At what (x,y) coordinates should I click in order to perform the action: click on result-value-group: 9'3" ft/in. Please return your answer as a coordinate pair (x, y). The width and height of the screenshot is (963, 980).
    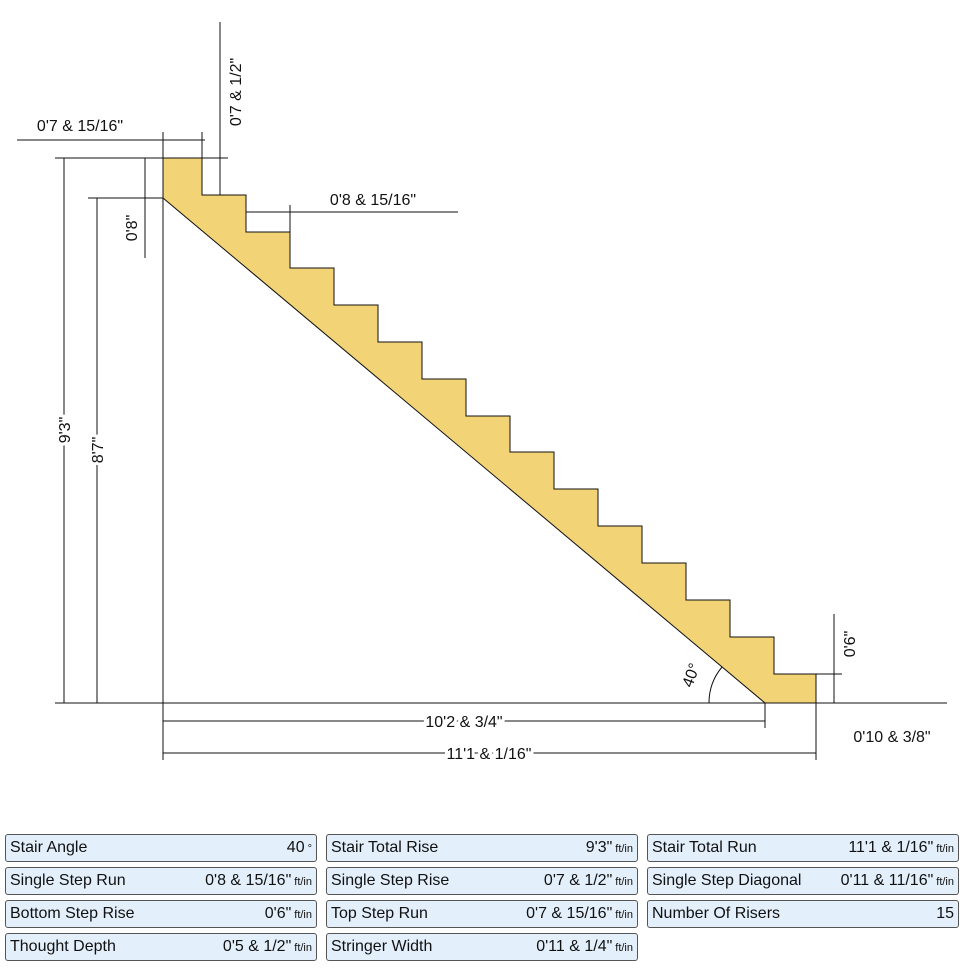
    Looking at the image, I should click on (609, 848).